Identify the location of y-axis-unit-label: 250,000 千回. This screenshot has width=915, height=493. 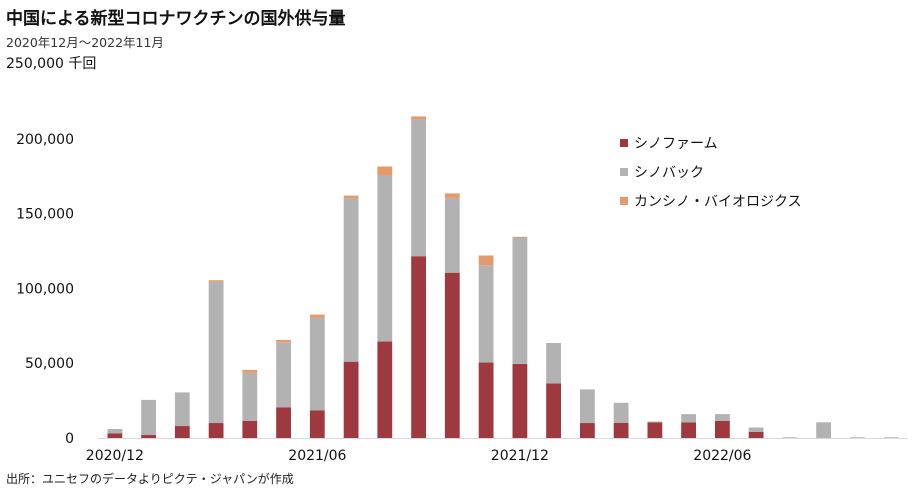
(51, 64).